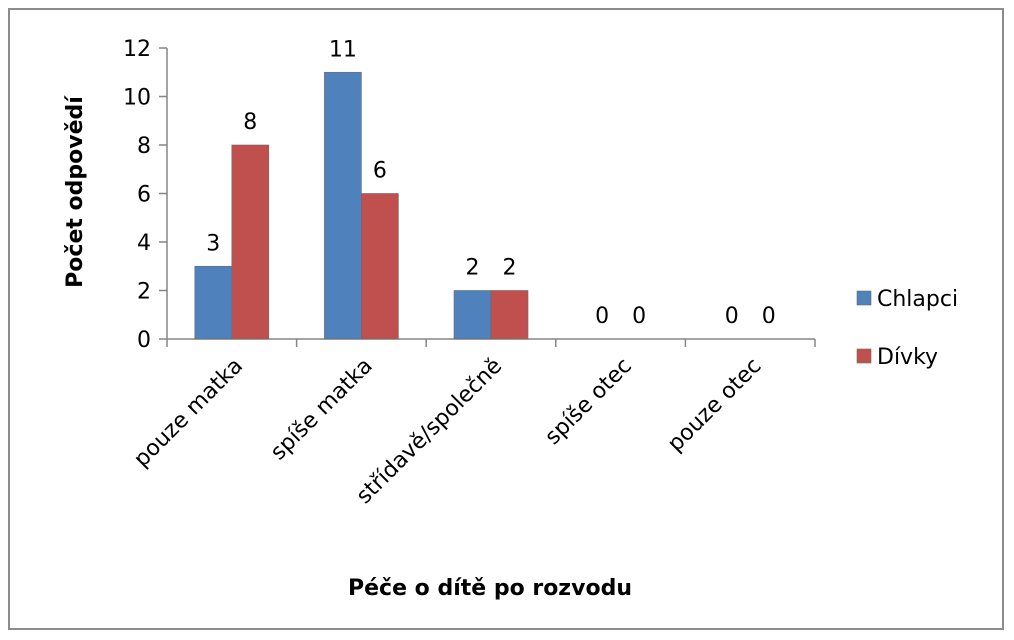 This screenshot has width=1014, height=640. What do you see at coordinates (144, 340) in the screenshot?
I see `y-tick-label: 0` at bounding box center [144, 340].